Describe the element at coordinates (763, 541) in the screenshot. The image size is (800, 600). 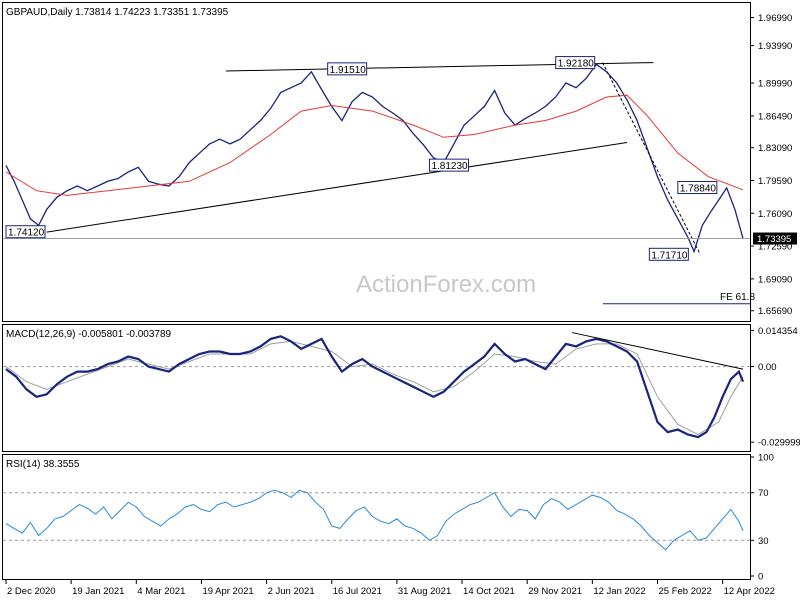
I see `rsi-ytick-2: 30` at that location.